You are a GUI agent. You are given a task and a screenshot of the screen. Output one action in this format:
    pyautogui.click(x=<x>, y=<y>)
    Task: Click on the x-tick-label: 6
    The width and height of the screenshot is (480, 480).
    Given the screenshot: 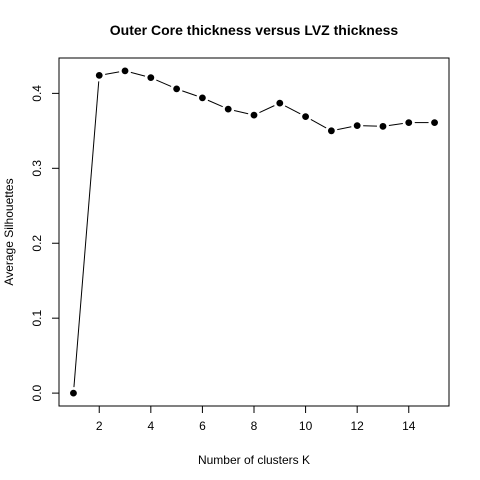 What is the action you would take?
    pyautogui.click(x=202, y=426)
    